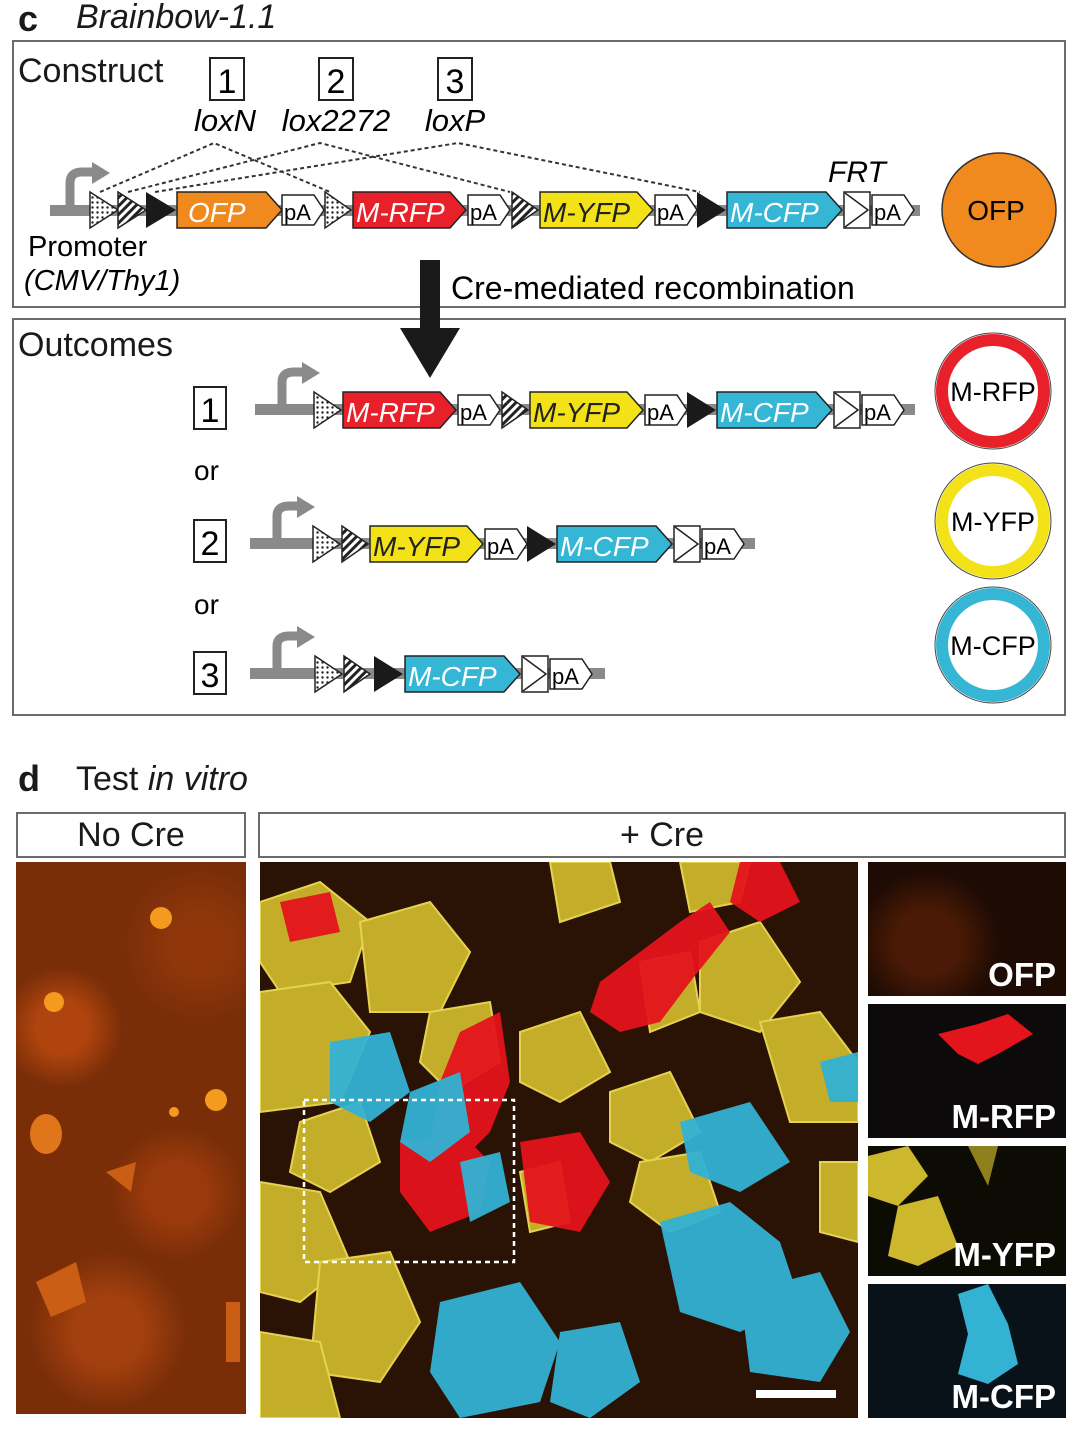 The width and height of the screenshot is (1080, 1432). I want to click on site-box-3: 3, so click(455, 79).